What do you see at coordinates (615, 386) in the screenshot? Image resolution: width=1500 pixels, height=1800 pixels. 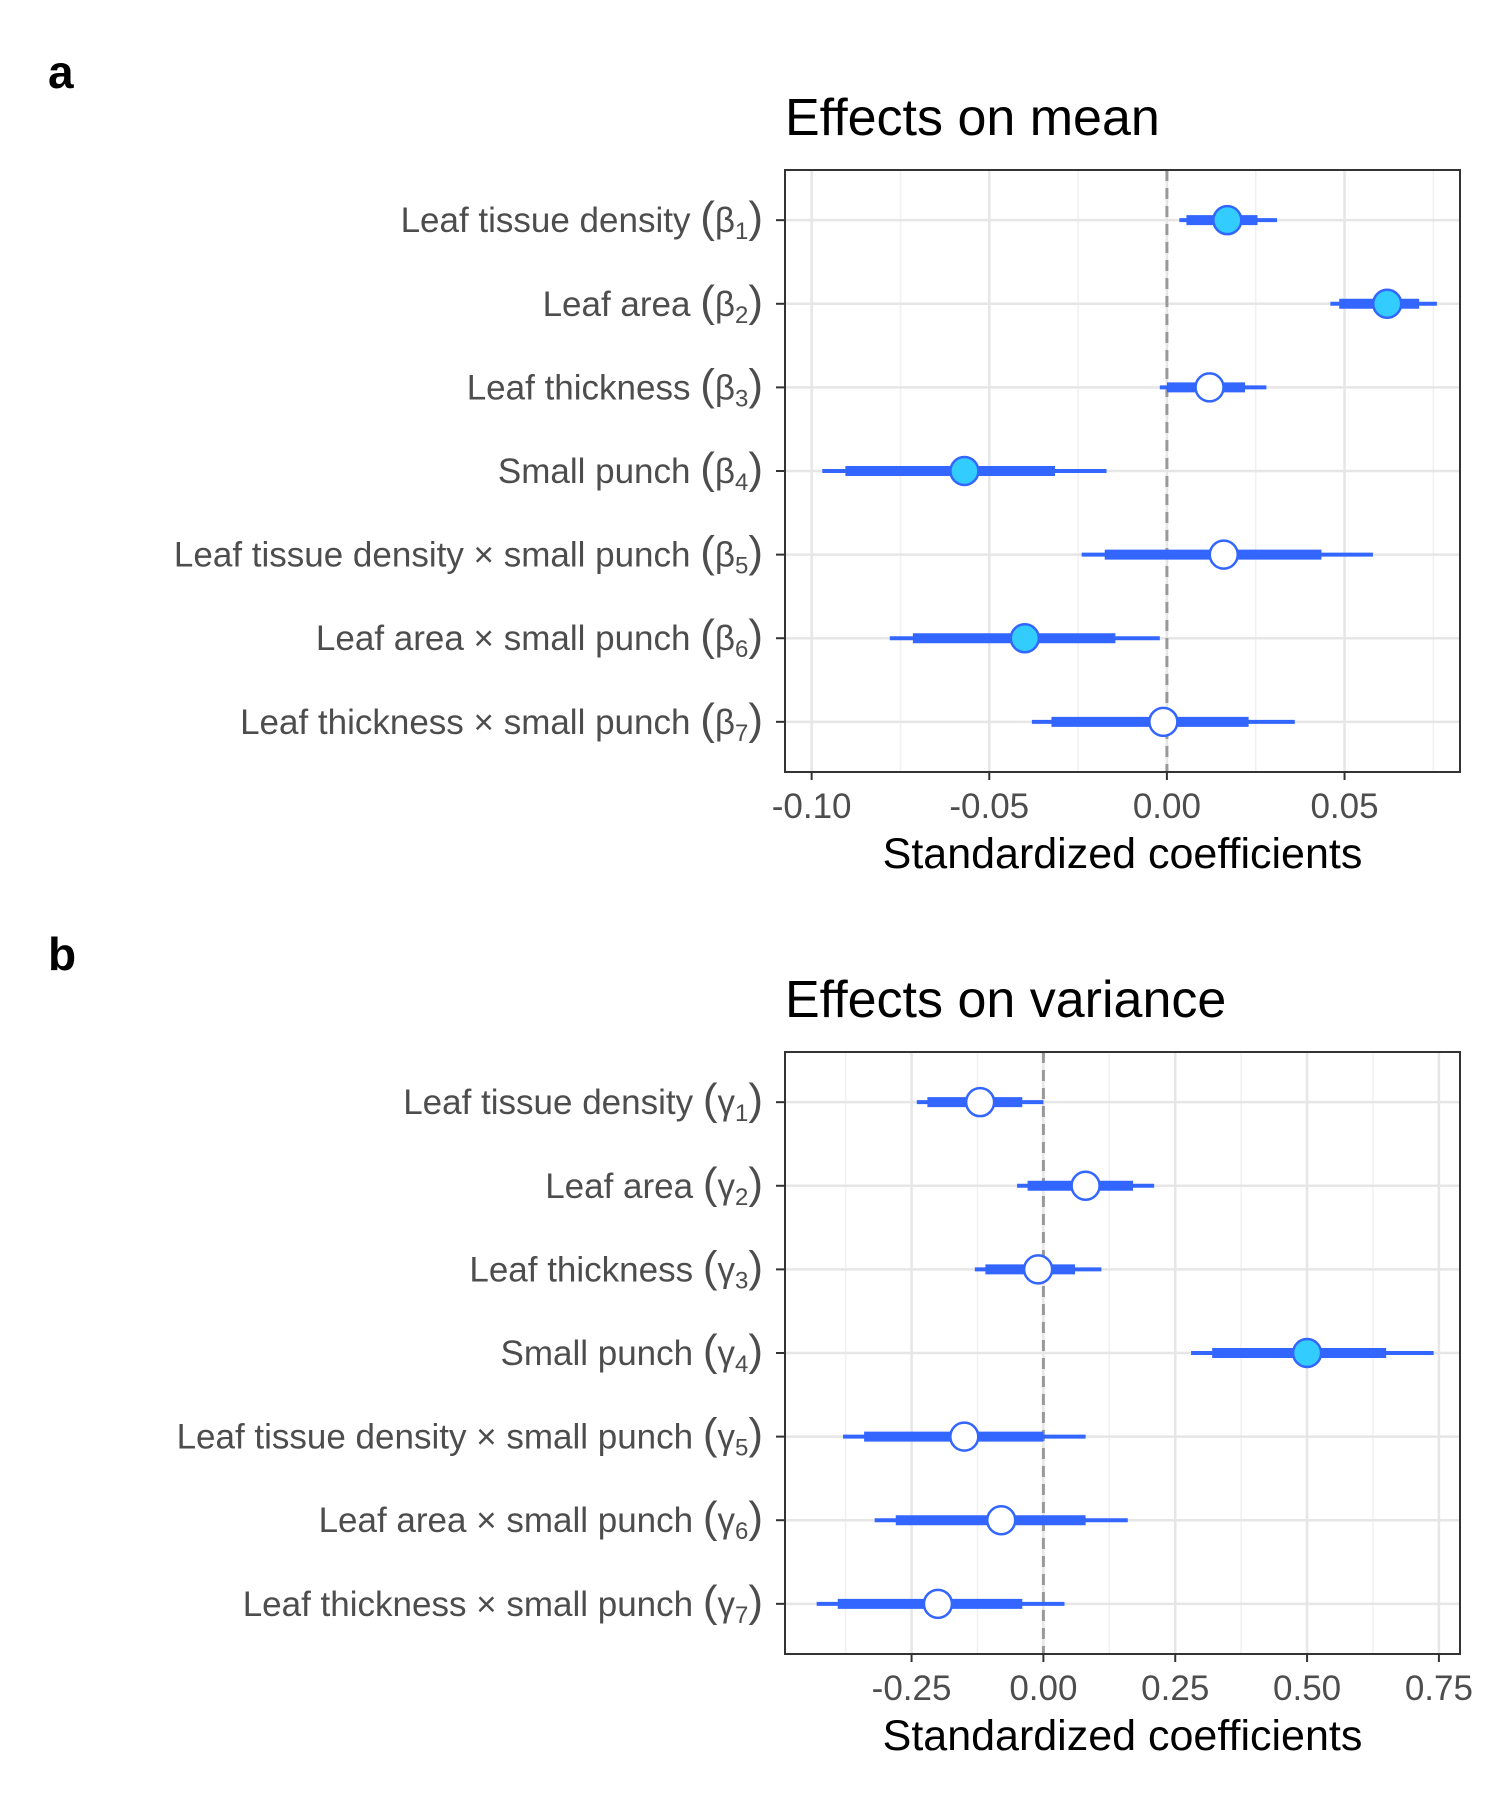 I see `row-label: Leaf thickness (β3)` at bounding box center [615, 386].